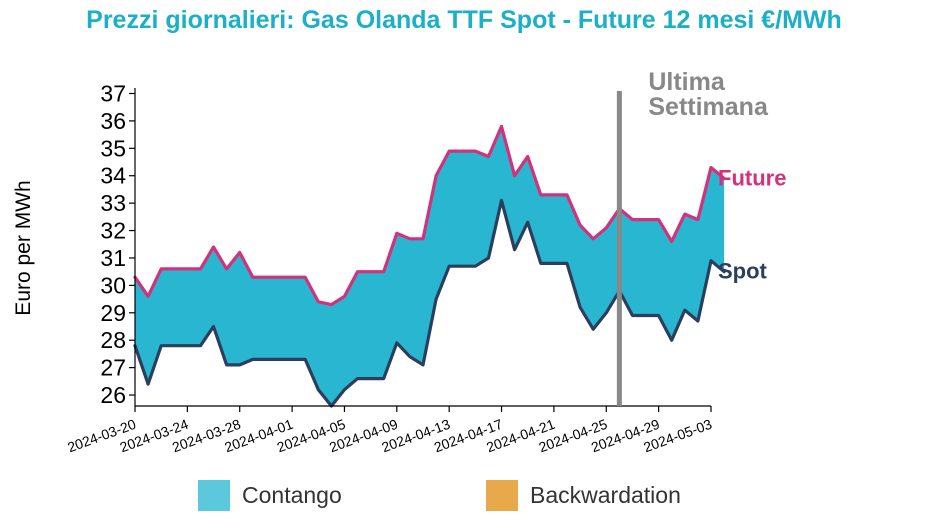 The height and width of the screenshot is (532, 927). Describe the element at coordinates (605, 495) in the screenshot. I see `legend-label: Backwardation` at that location.